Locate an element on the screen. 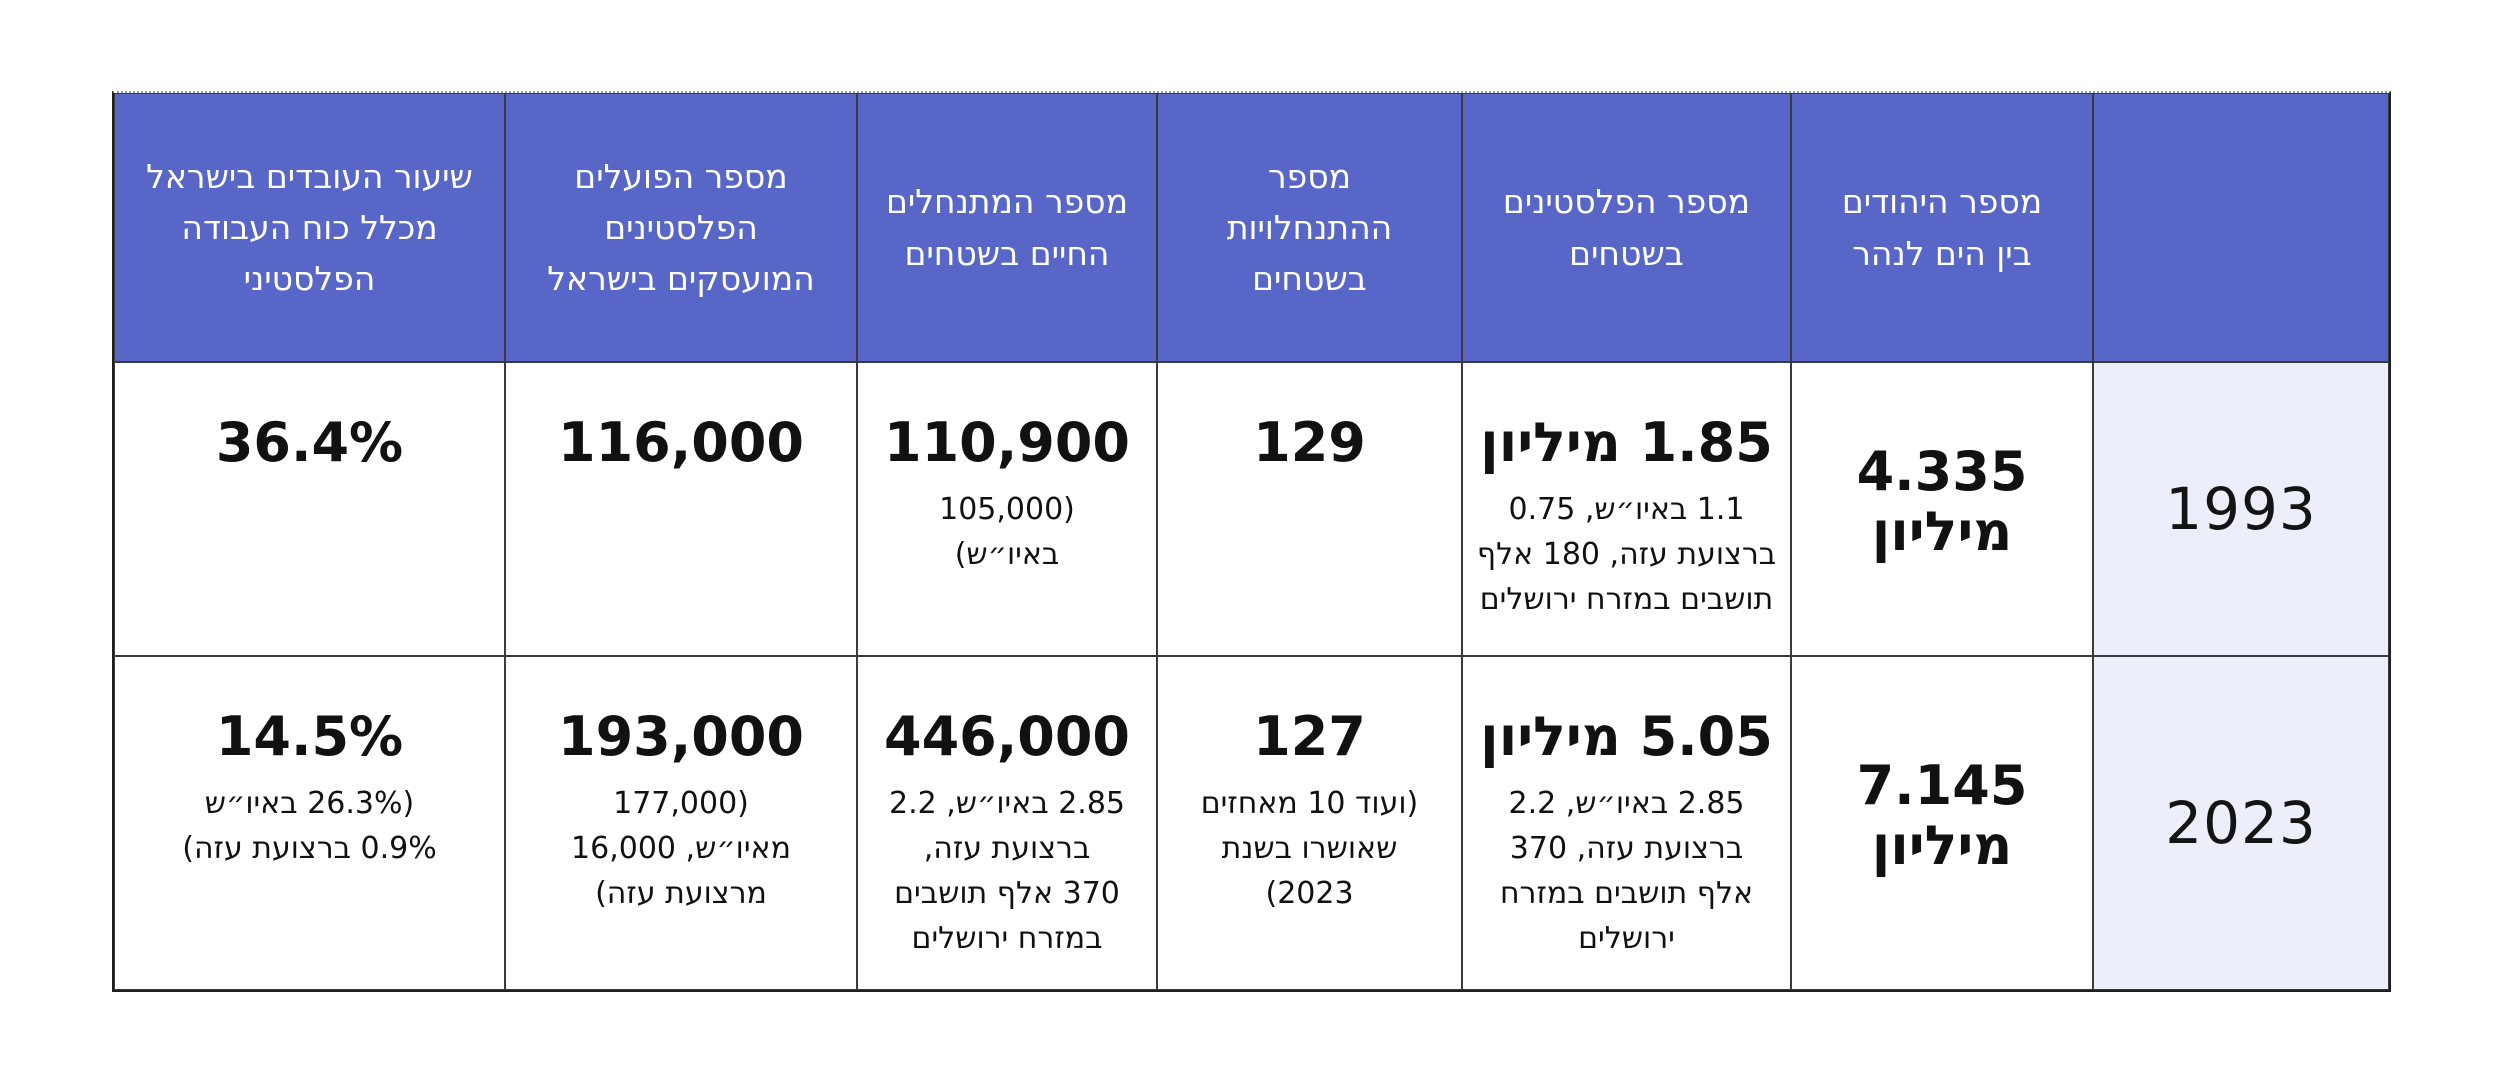  cell-main-value: 446,000 is located at coordinates (1007, 736).